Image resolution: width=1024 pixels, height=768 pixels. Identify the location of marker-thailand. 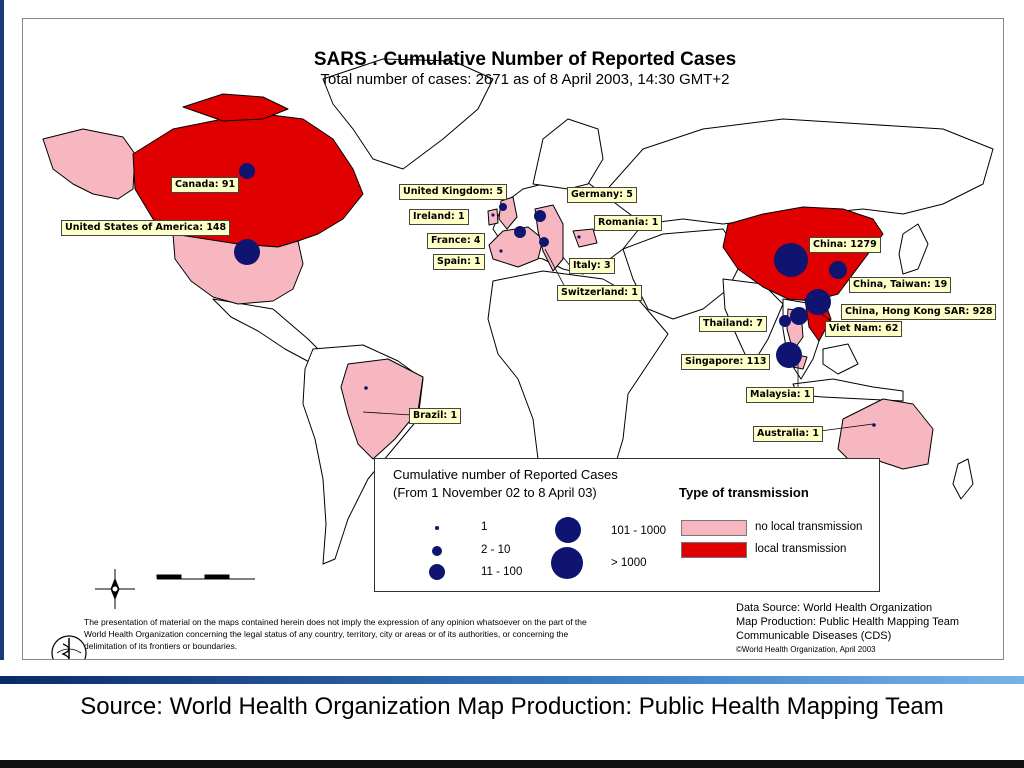
(785, 321).